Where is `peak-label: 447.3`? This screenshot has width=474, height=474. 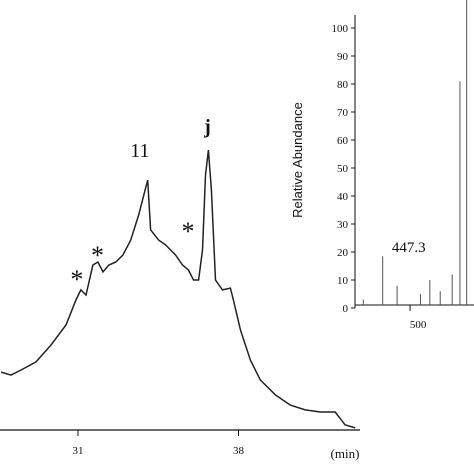
peak-label: 447.3 is located at coordinates (409, 248).